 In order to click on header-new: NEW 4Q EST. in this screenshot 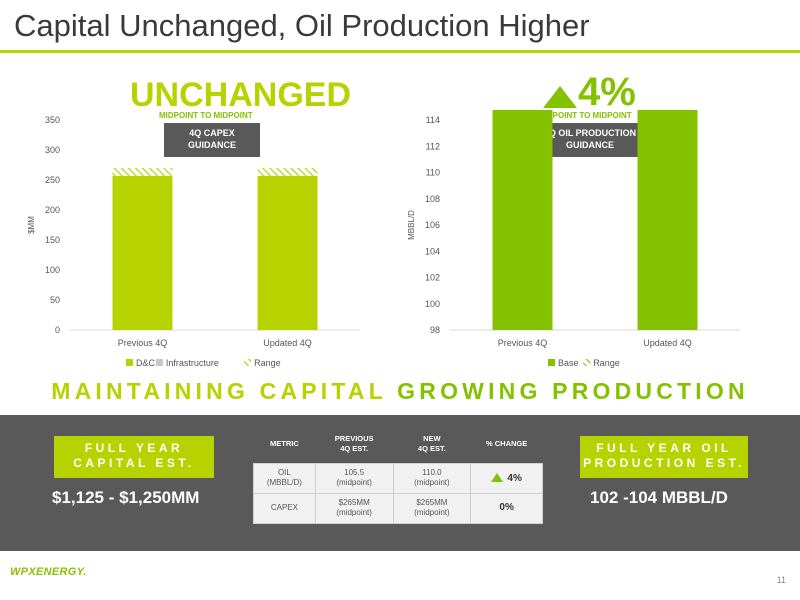, I will do `click(432, 444)`.